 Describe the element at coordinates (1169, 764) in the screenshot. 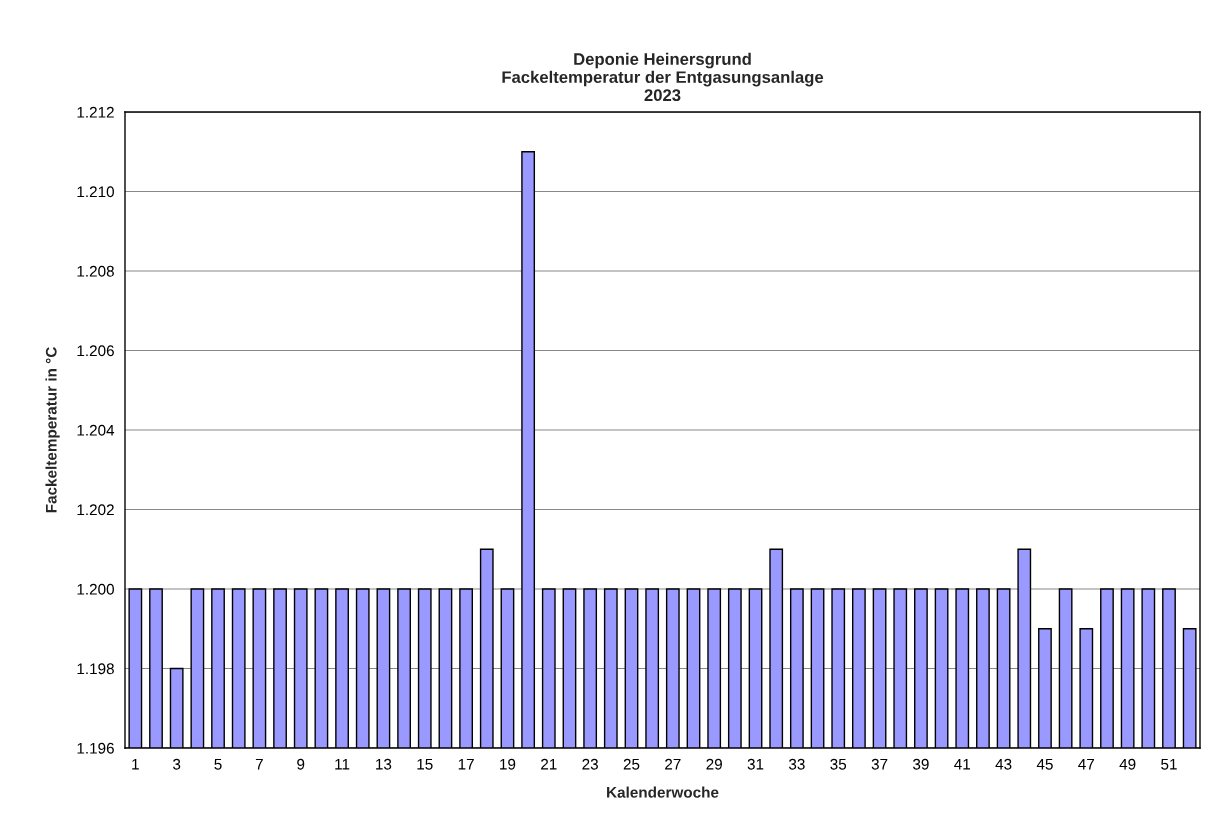

I see `x-tick-label: 51` at that location.